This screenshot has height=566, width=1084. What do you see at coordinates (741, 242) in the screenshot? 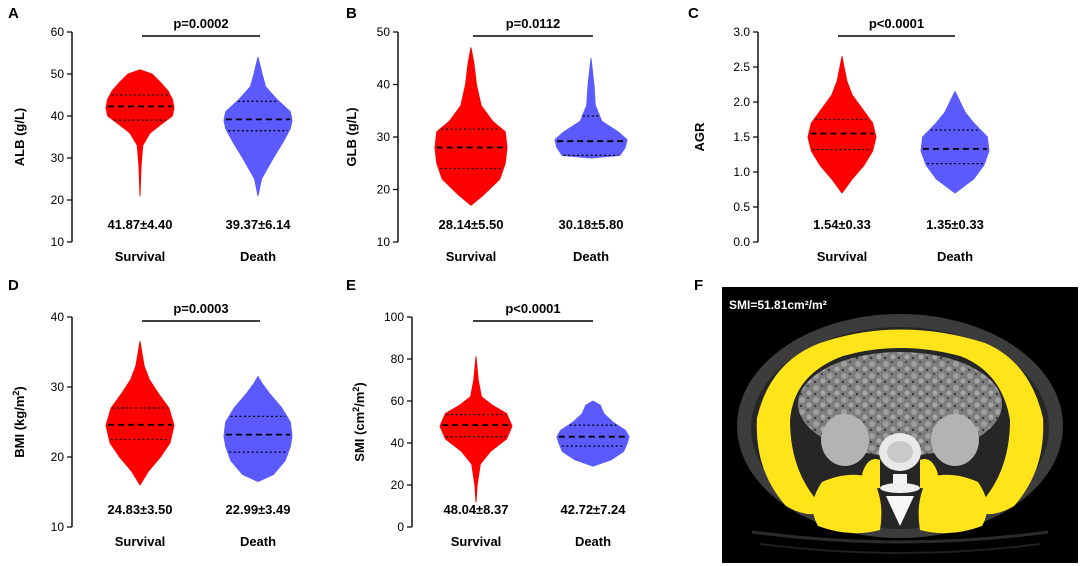
I see `y-tick-label: 0.0` at bounding box center [741, 242].